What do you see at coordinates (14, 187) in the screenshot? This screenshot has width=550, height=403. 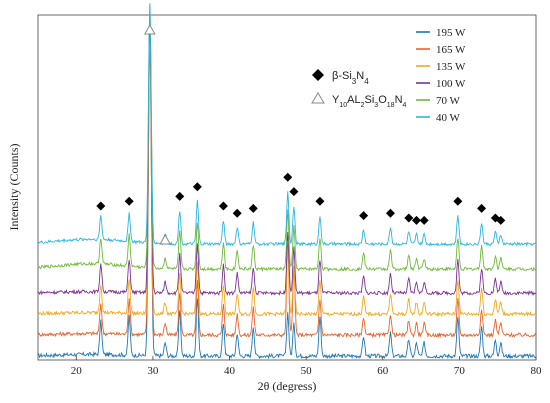 I see `y-axis-label: Intensity (Counts)` at bounding box center [14, 187].